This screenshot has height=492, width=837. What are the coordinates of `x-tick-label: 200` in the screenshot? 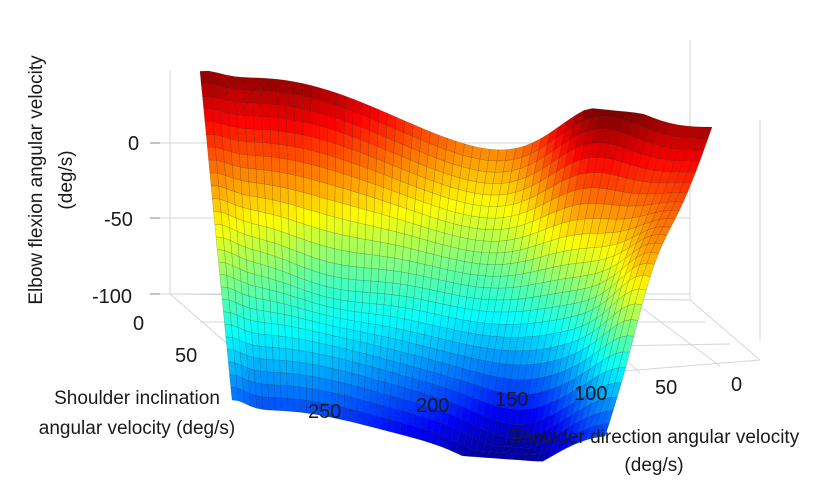 It's located at (432, 406).